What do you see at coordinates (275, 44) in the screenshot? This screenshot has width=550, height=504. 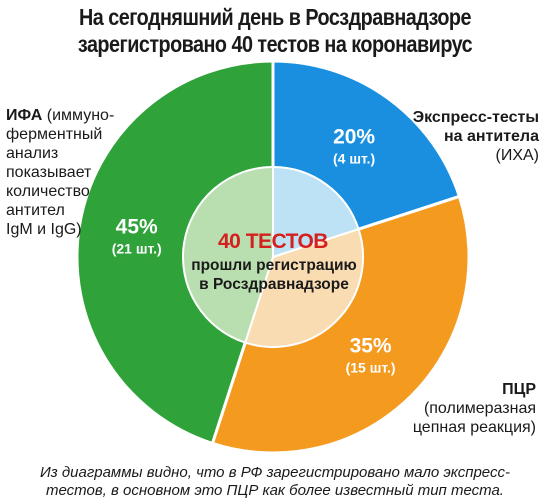 I see `chart-title-line-2: зарегистровано 40 тестов на коронавирус` at bounding box center [275, 44].